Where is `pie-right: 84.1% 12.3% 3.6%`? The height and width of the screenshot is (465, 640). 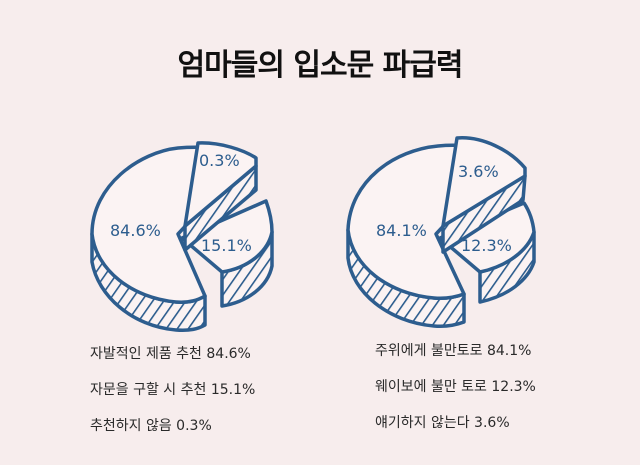
pie-right: 84.1% 12.3% 3.6% is located at coordinates (441, 232).